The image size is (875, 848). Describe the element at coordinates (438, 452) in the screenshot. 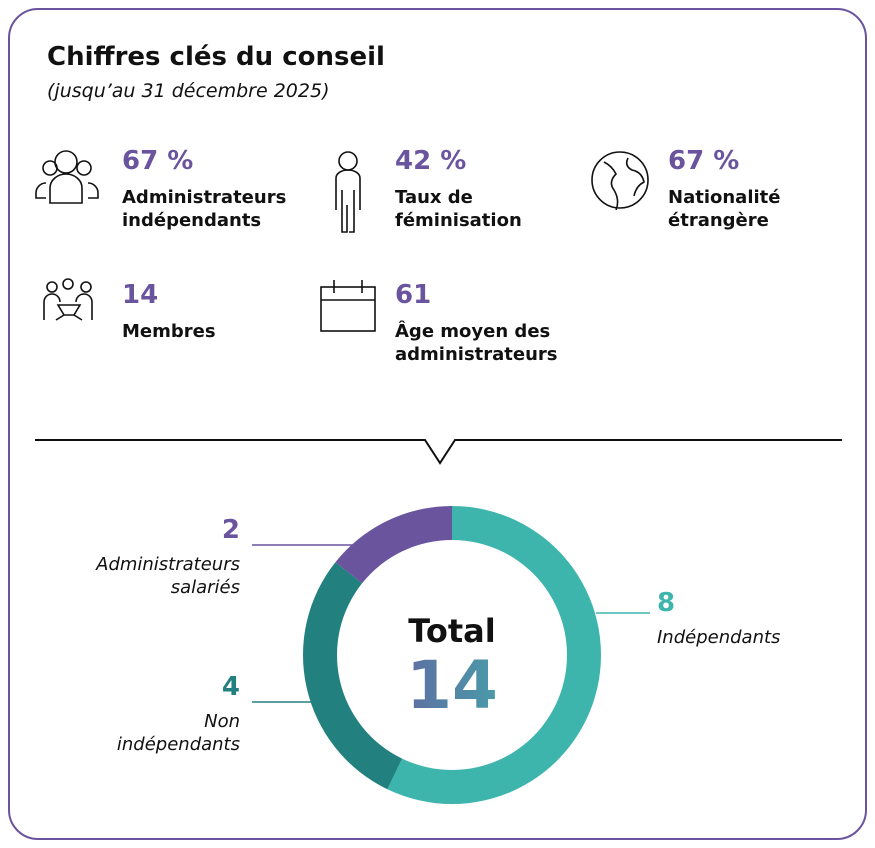

I see `divider` at that location.